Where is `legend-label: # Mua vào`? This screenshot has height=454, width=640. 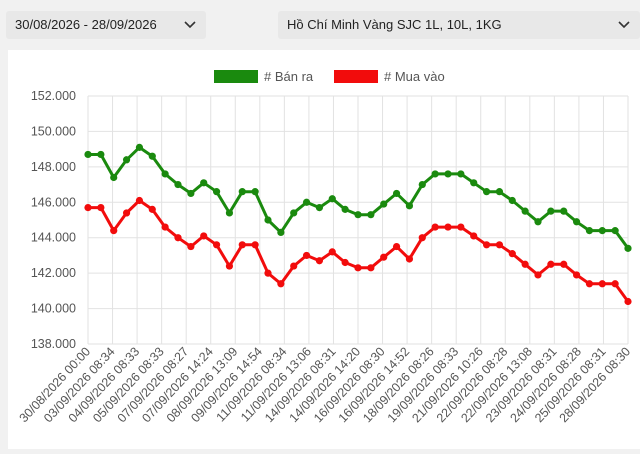
legend-label: # Mua vào is located at coordinates (414, 76).